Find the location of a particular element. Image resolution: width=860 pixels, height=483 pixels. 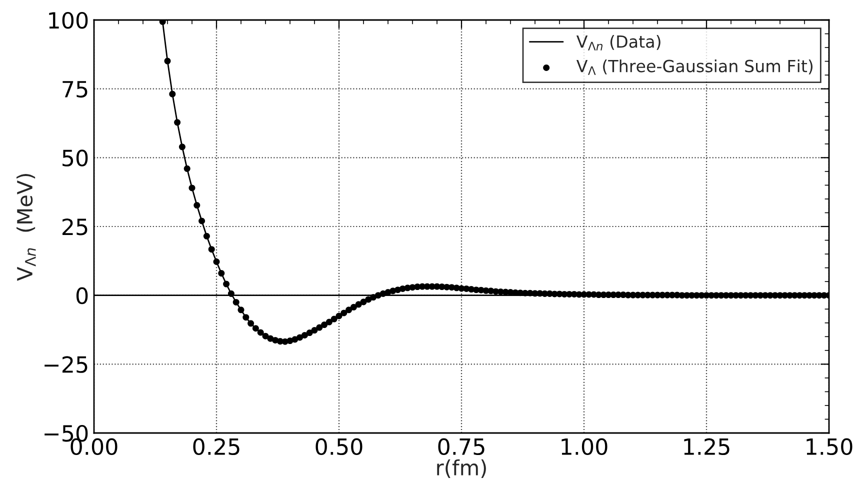

x-tick-label: 0.25 is located at coordinates (216, 447).